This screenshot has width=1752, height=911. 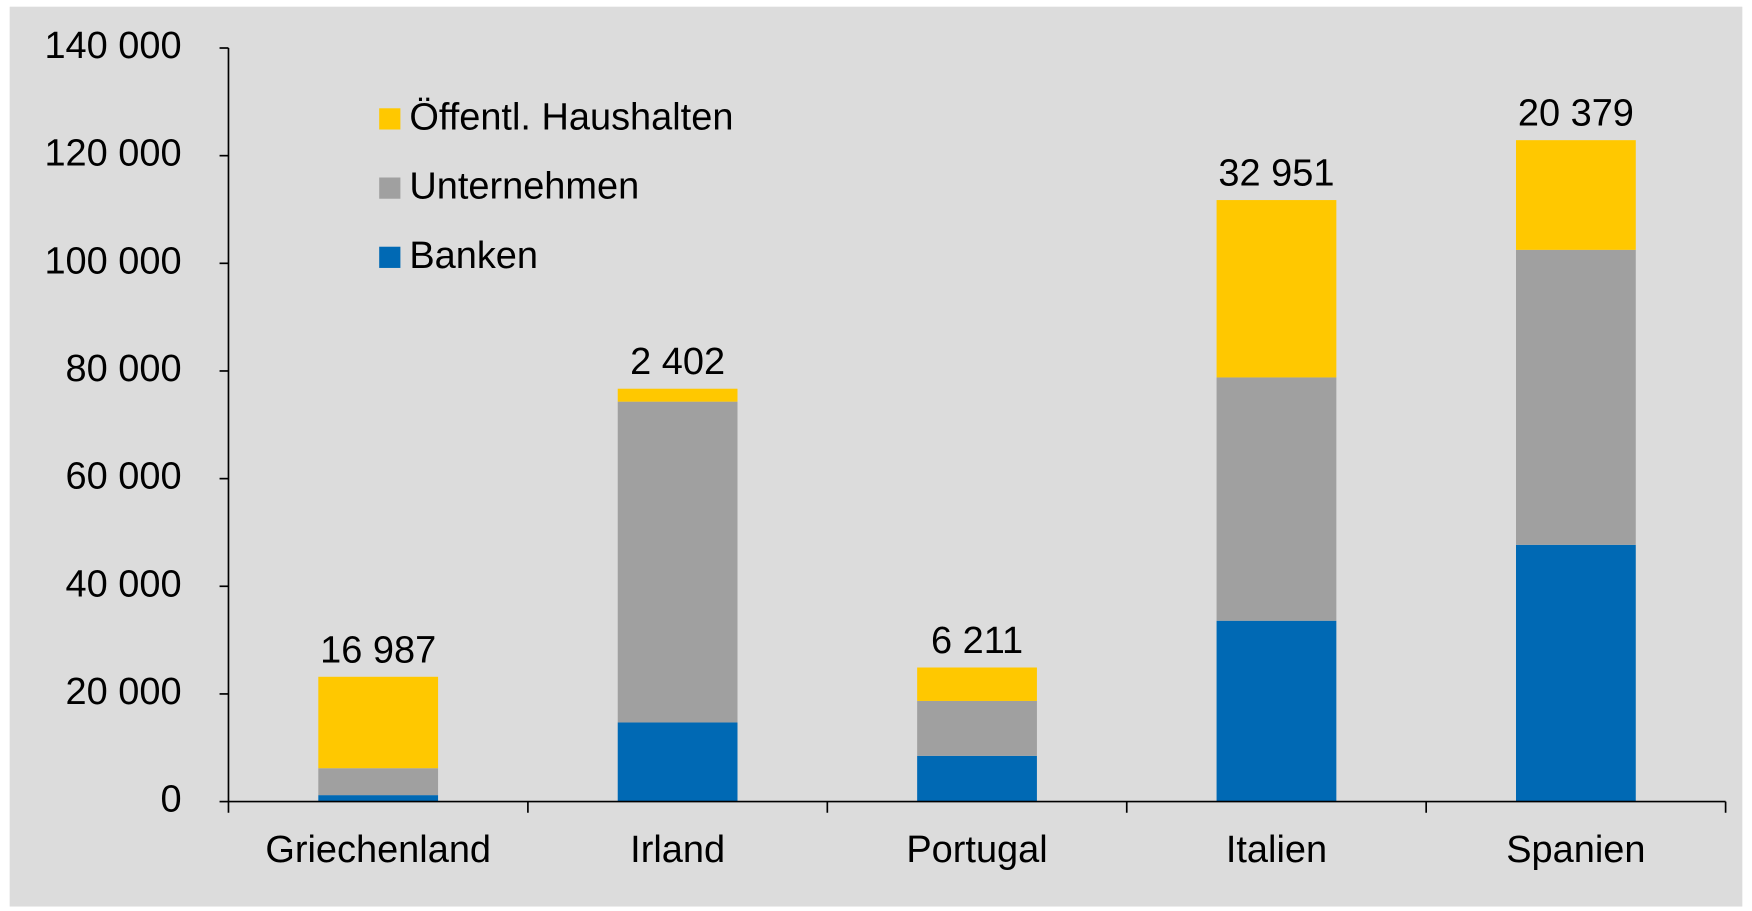 I want to click on data-label: 32 951, so click(x=1276, y=174).